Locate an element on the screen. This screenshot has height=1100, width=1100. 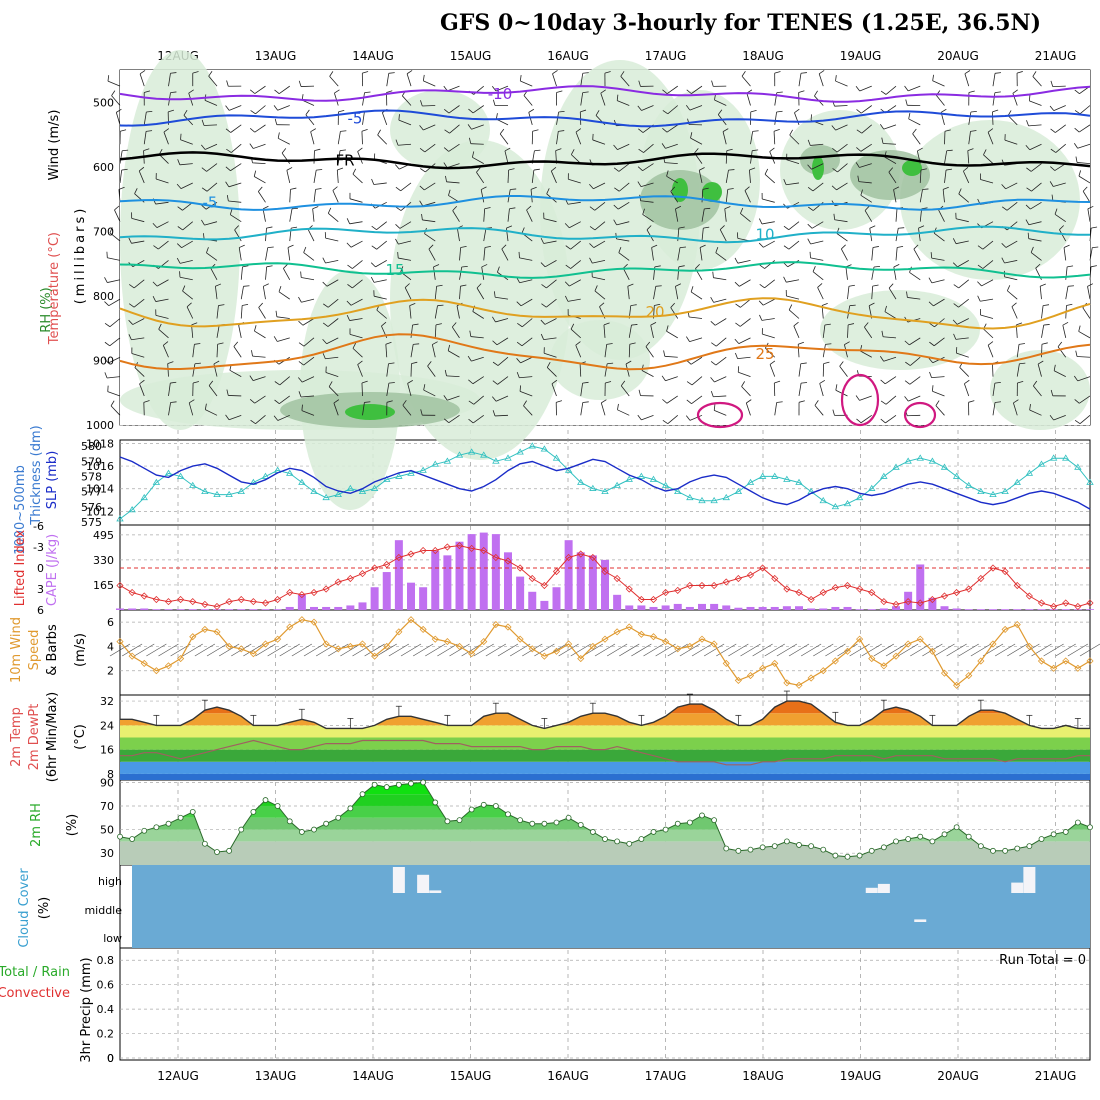
temp-unit-label: (°C) is located at coordinates (80, 737).